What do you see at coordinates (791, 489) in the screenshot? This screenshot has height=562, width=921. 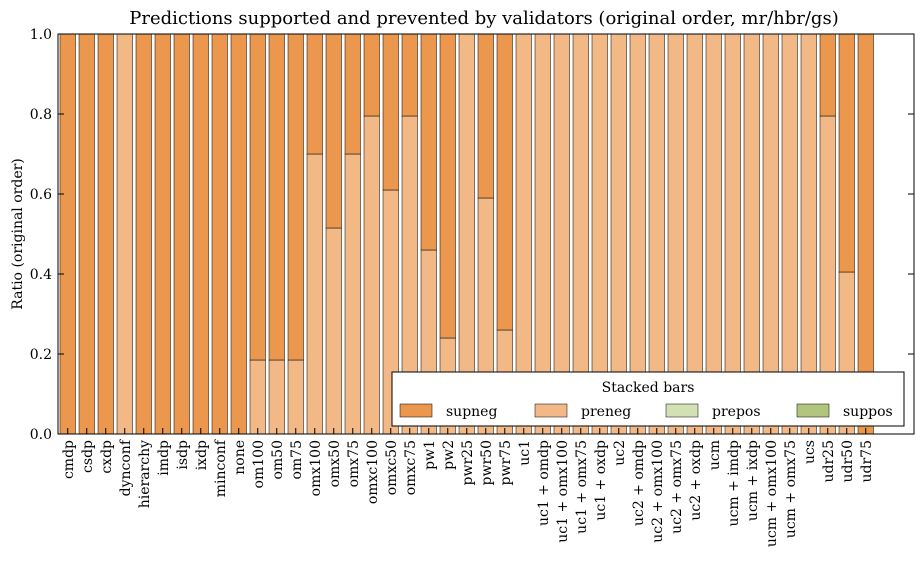 I see `x-tick-label: ucm + omx75` at bounding box center [791, 489].